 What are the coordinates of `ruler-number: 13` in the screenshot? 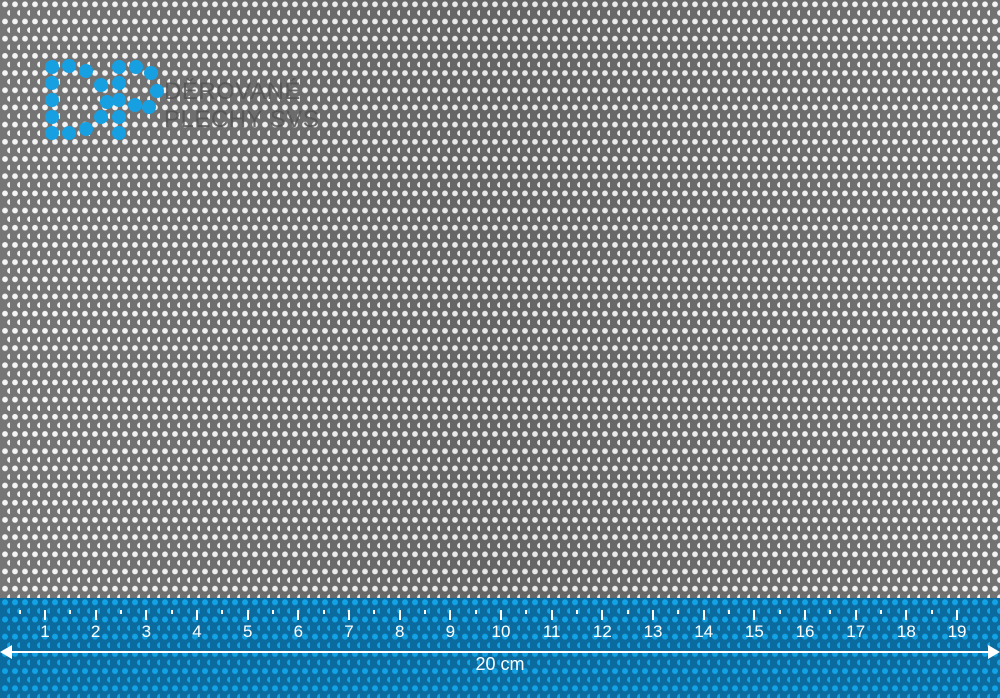 It's located at (653, 631).